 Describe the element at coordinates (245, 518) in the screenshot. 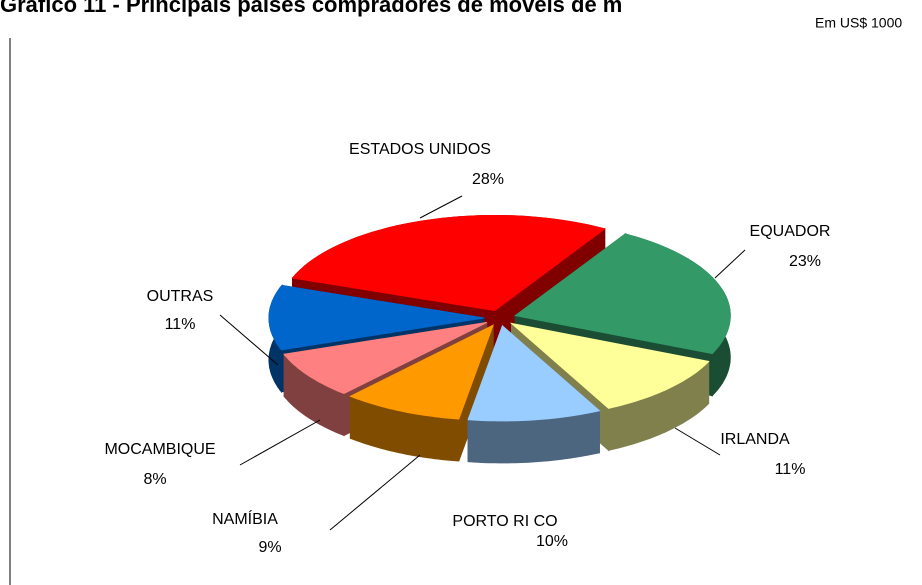

I see `slice-label: NAMÍBIA` at that location.